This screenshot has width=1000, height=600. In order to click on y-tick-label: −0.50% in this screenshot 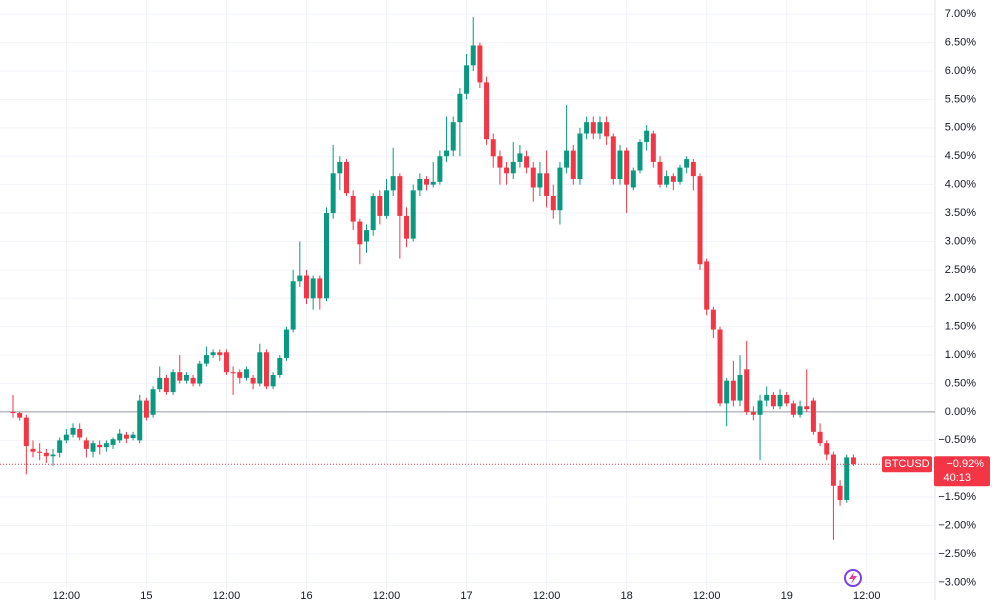, I will do `click(957, 440)`.